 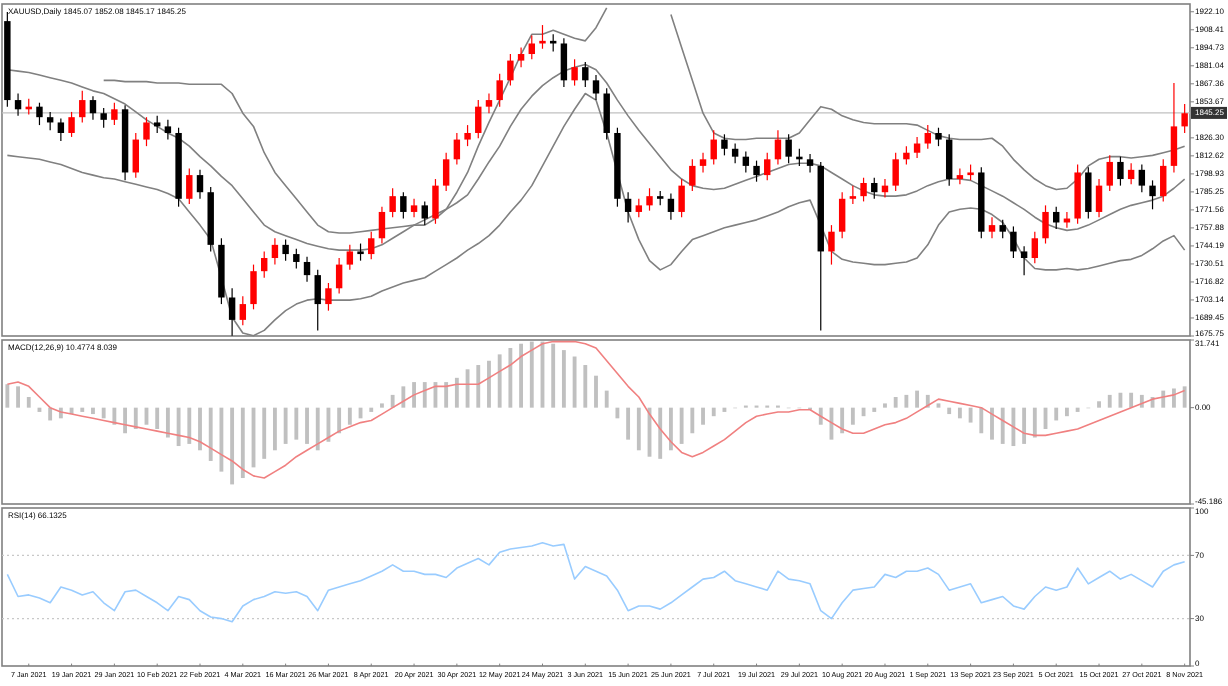 What do you see at coordinates (596, 582) in the screenshot?
I see `line-series` at bounding box center [596, 582].